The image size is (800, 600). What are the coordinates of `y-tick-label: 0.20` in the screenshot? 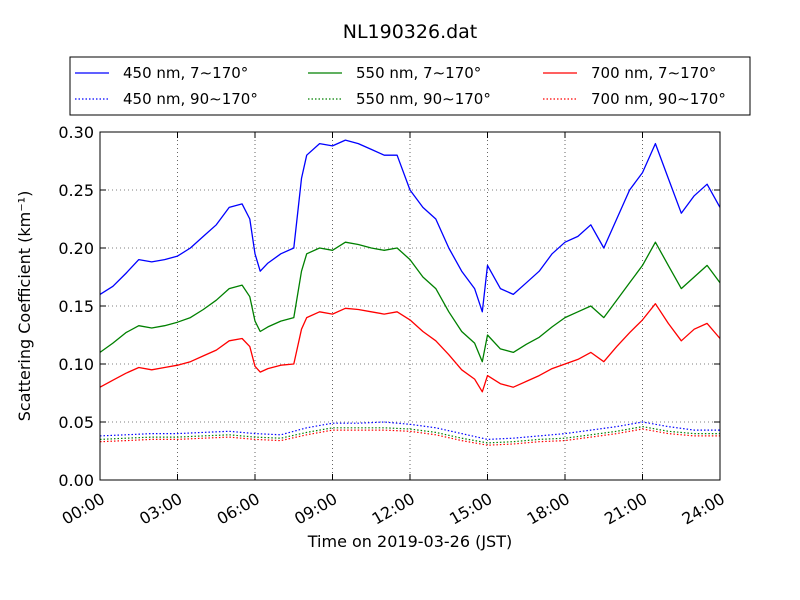 It's located at (76, 248).